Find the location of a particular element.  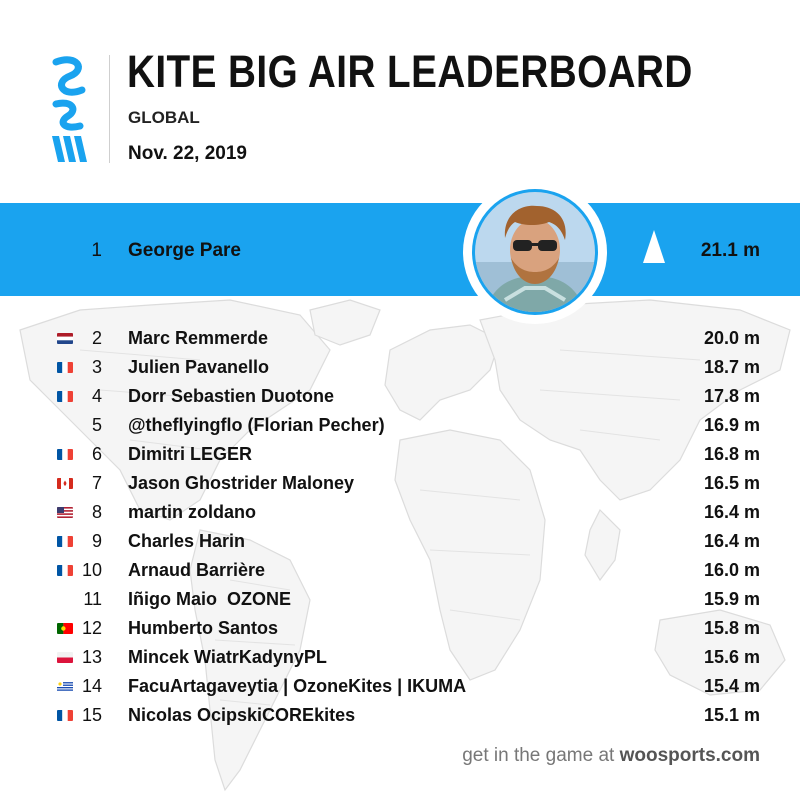

athlete-name: Marc Remmerde is located at coordinates (198, 338).